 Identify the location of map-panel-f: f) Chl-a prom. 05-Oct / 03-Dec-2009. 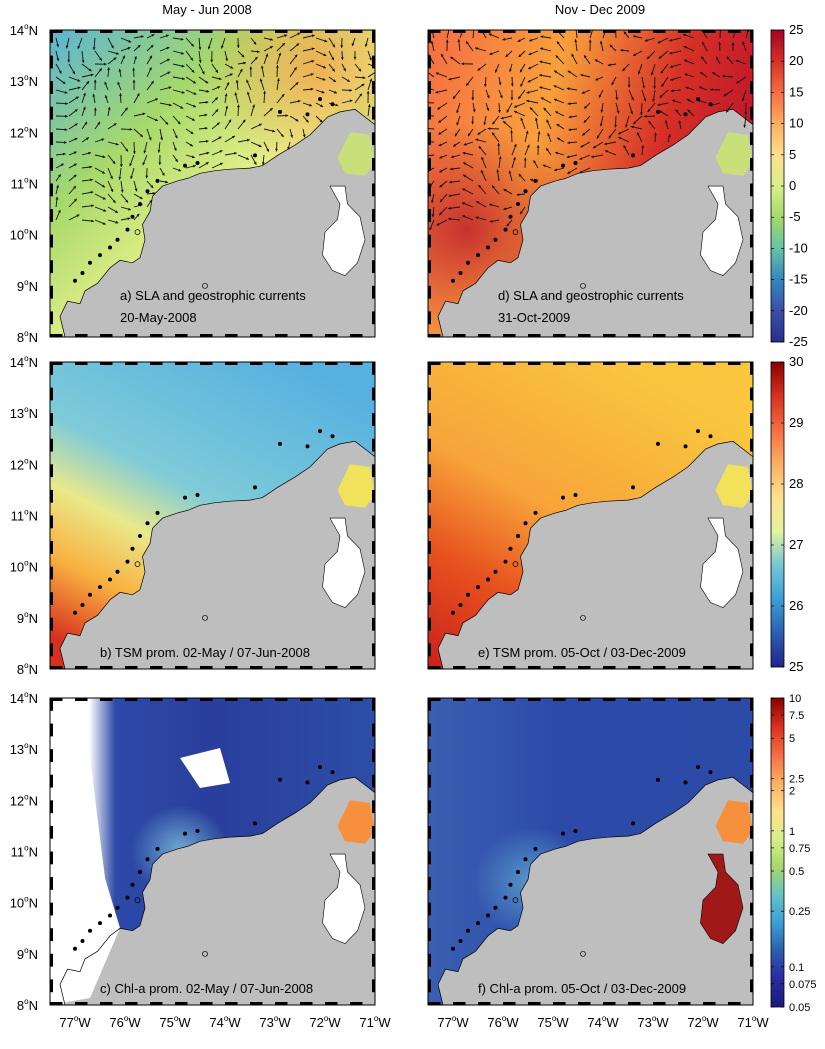
(590, 851).